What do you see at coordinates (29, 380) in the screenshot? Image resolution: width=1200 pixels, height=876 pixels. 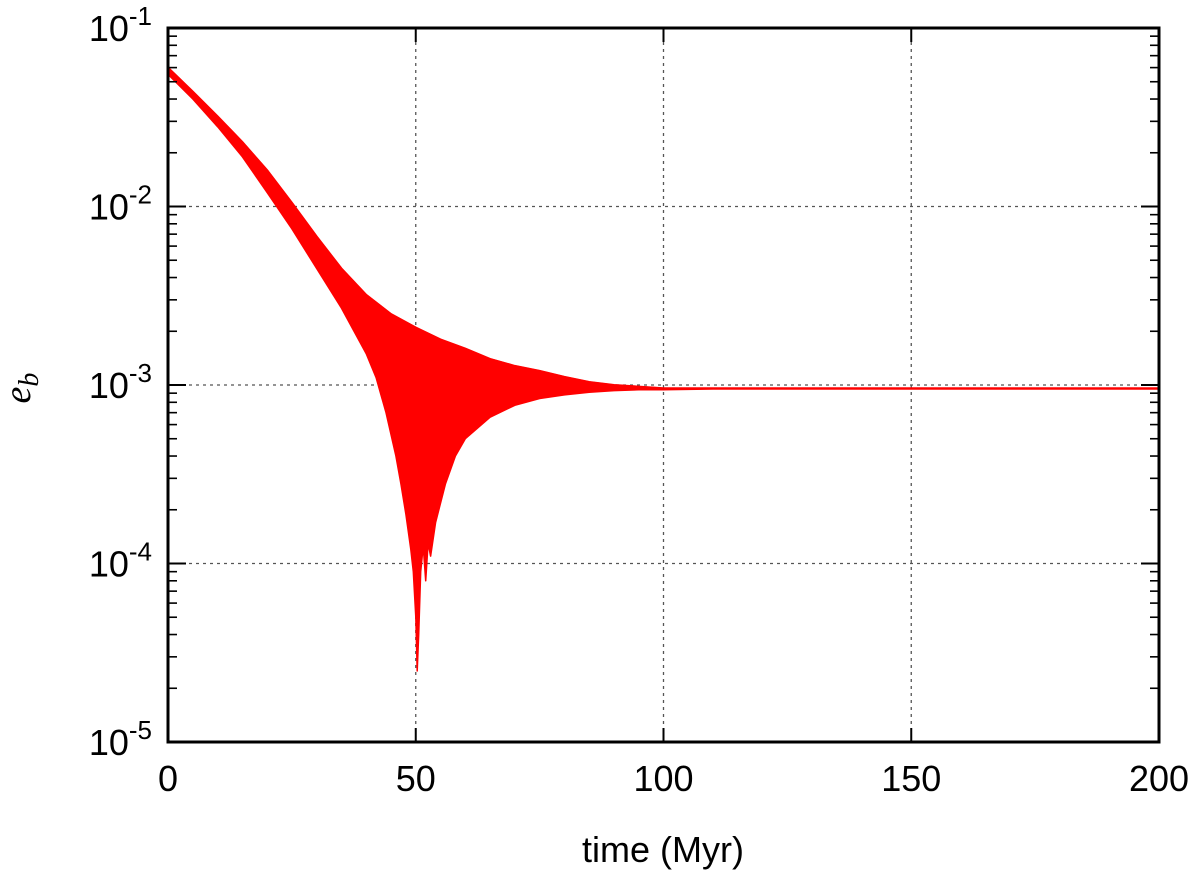 I see `y-axis-label-sub: b` at bounding box center [29, 380].